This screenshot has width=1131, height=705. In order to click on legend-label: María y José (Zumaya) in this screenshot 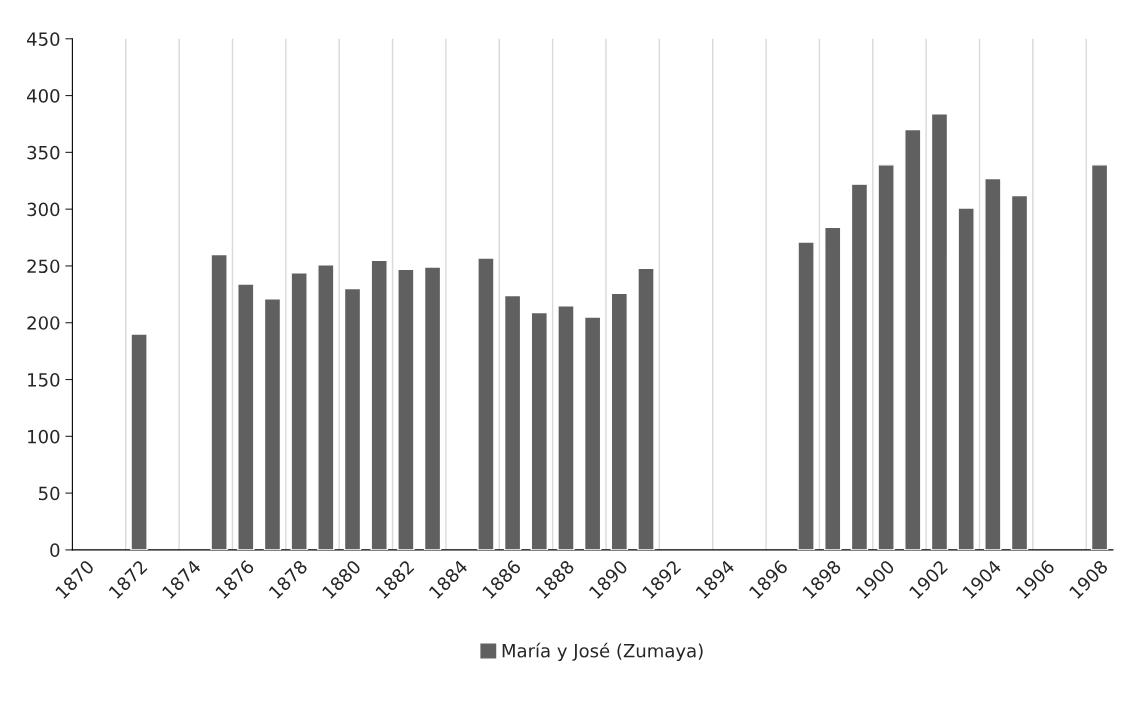, I will do `click(602, 652)`.